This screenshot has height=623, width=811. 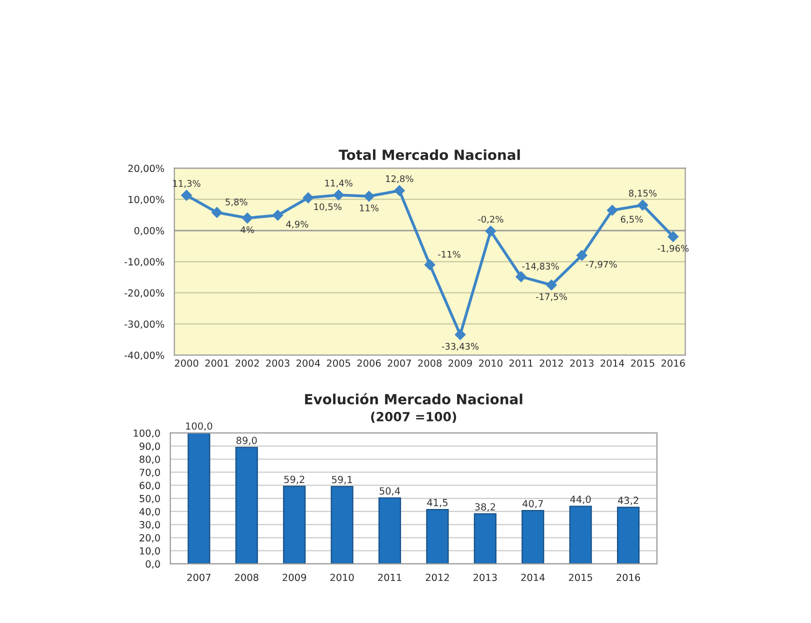 I want to click on data-label: 12,8%, so click(x=400, y=179).